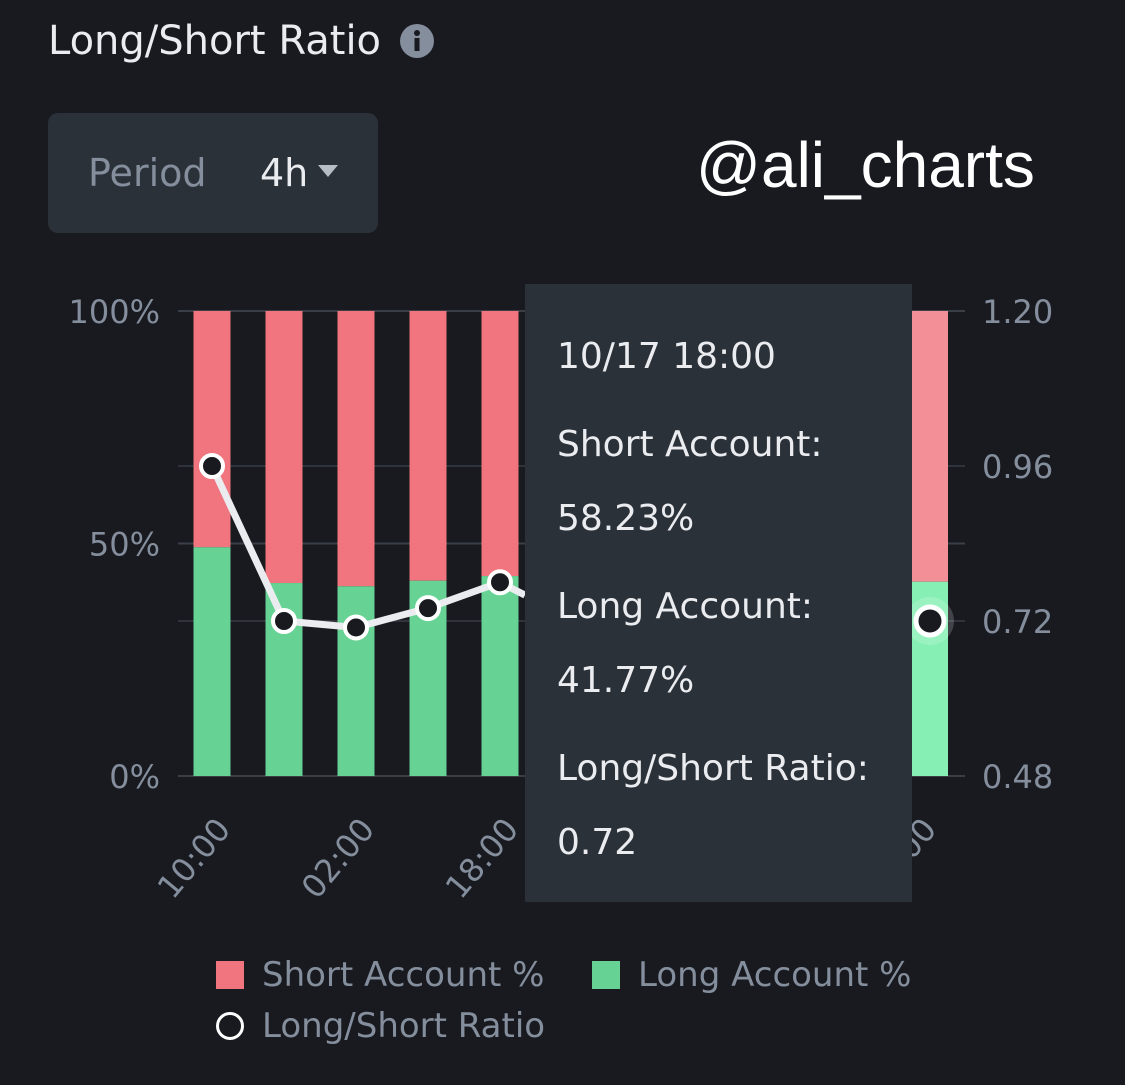  Describe the element at coordinates (147, 173) in the screenshot. I see `period-label: Period` at that location.